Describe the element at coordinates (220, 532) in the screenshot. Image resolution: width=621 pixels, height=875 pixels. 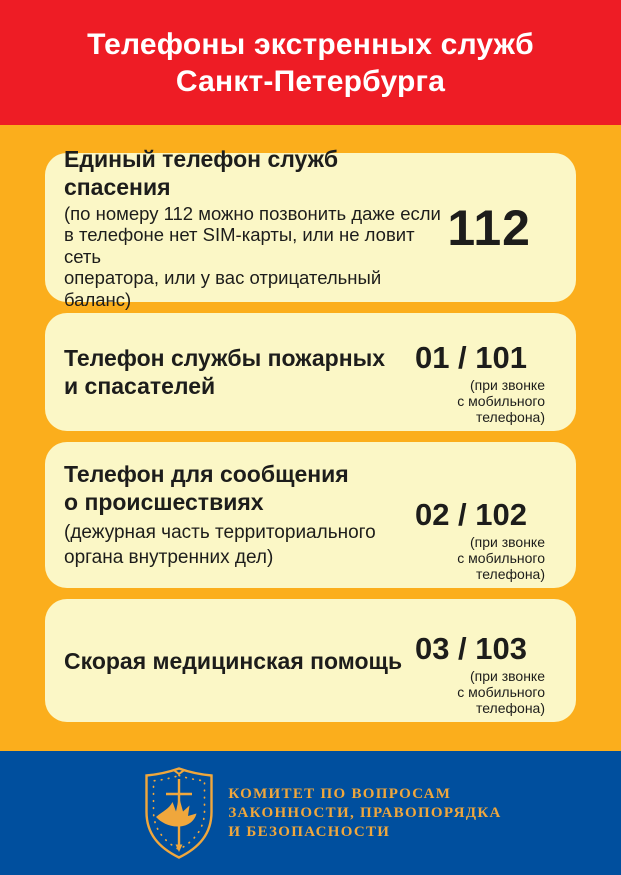
I see `description-line: (дежурная часть территориального` at that location.